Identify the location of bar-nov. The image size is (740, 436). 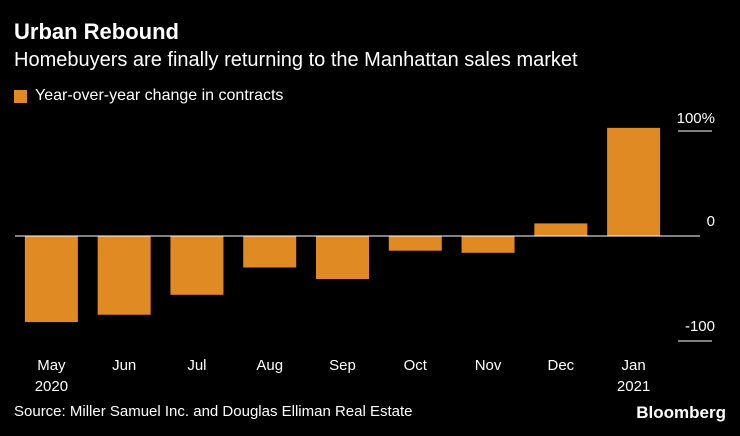
(488, 244).